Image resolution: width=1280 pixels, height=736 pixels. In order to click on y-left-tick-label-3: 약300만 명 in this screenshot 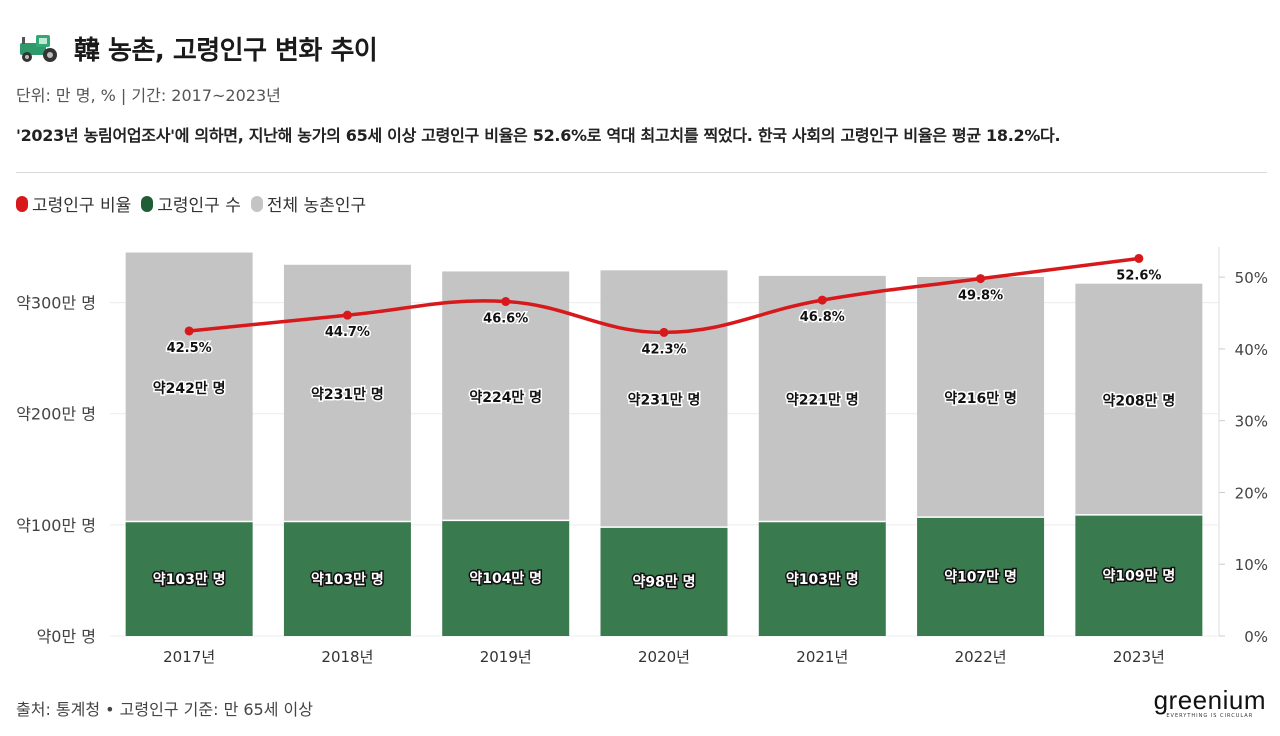, I will do `click(56, 303)`.